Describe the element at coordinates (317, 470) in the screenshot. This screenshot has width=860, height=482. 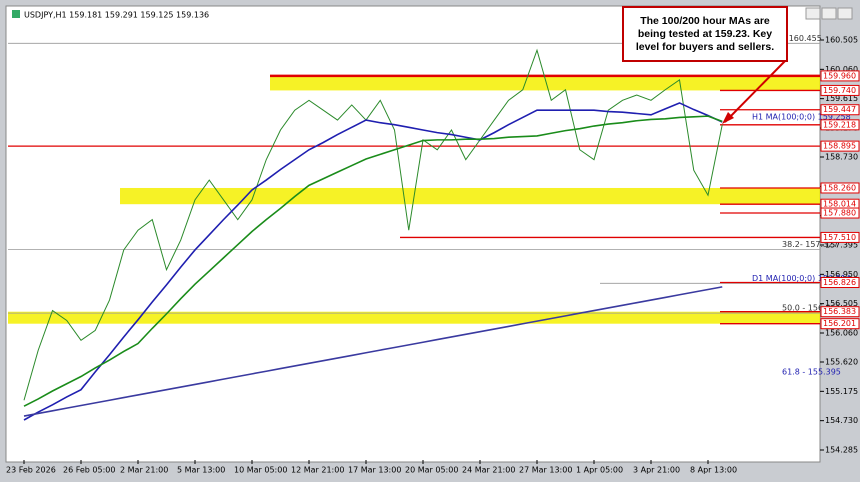
I see `x-tick-label: 12 Mar 21:00` at that location.